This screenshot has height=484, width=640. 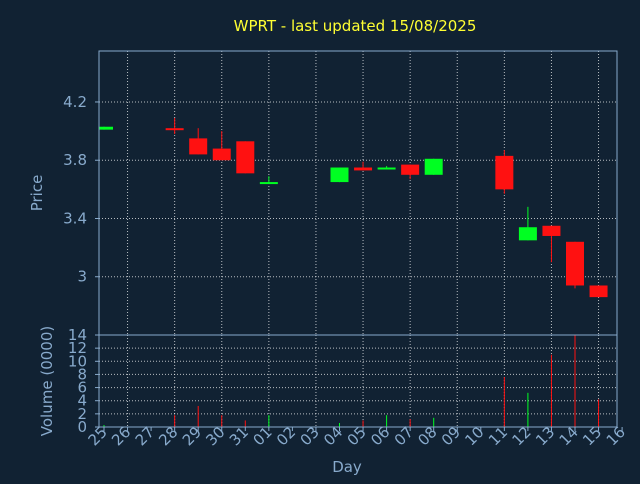 I want to click on volume-axis-label: Volume (0000), so click(x=47, y=381).